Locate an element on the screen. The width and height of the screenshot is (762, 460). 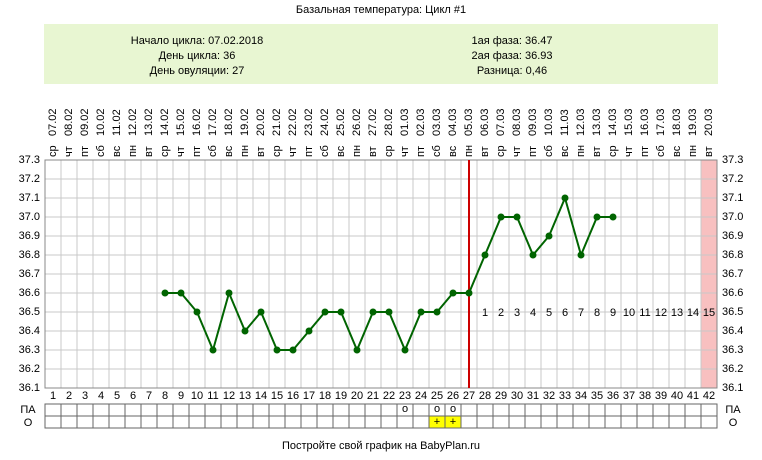
phase-label: 5 is located at coordinates (549, 313).